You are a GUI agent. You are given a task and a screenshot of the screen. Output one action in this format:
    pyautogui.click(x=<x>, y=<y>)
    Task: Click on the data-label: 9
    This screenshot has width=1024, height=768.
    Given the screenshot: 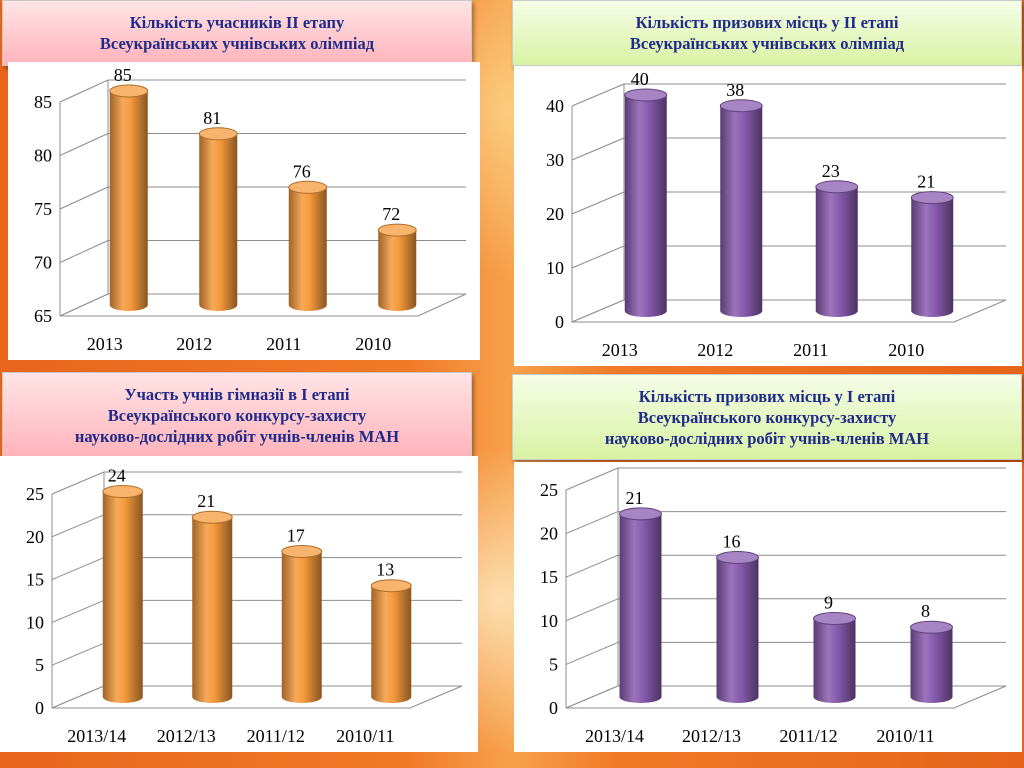 What is the action you would take?
    pyautogui.click(x=828, y=603)
    